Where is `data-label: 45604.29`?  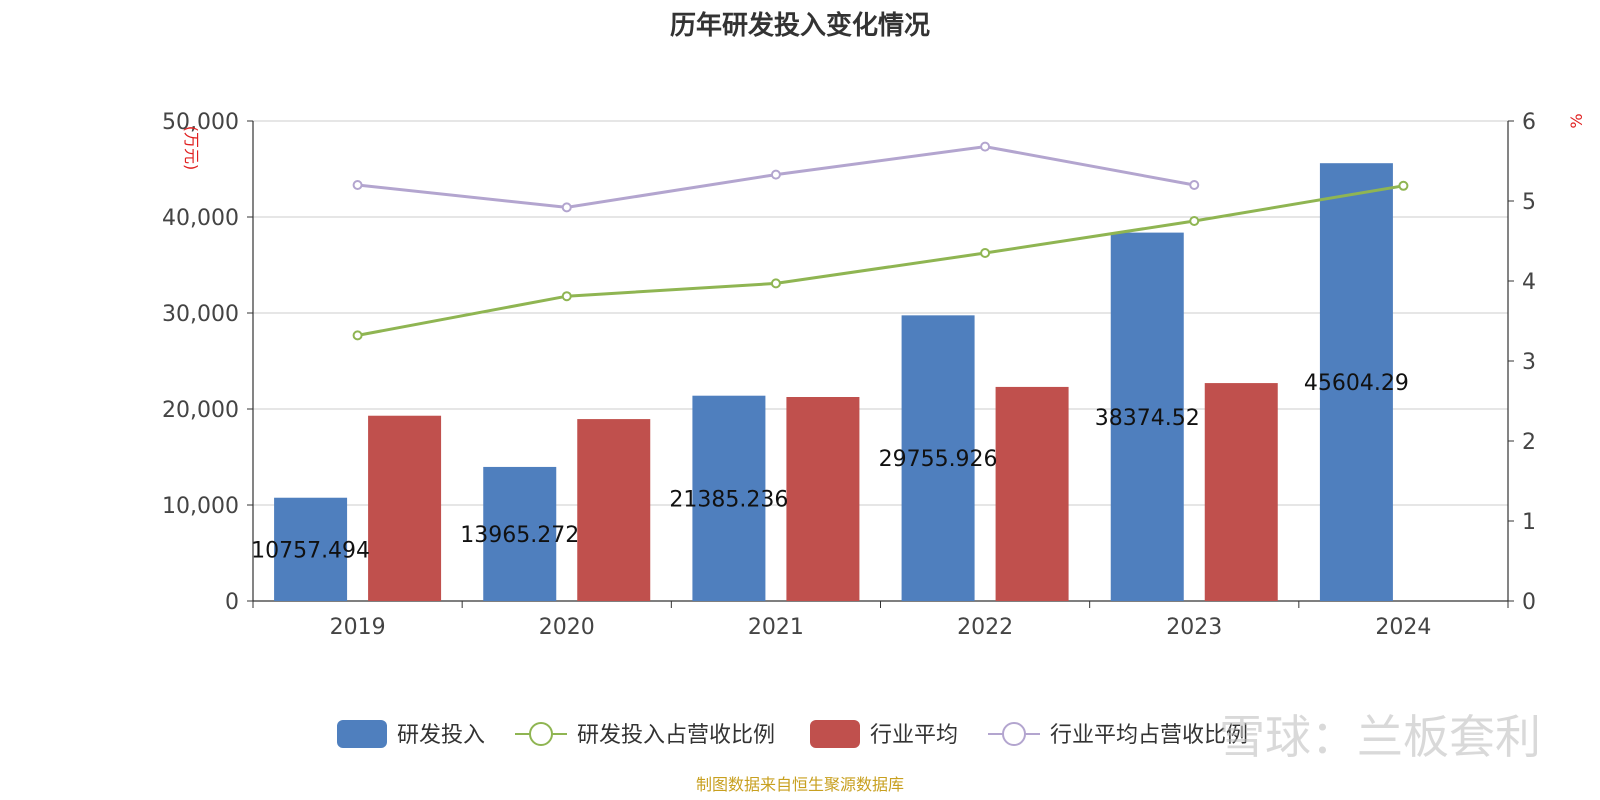 data-label: 45604.29 is located at coordinates (1356, 383).